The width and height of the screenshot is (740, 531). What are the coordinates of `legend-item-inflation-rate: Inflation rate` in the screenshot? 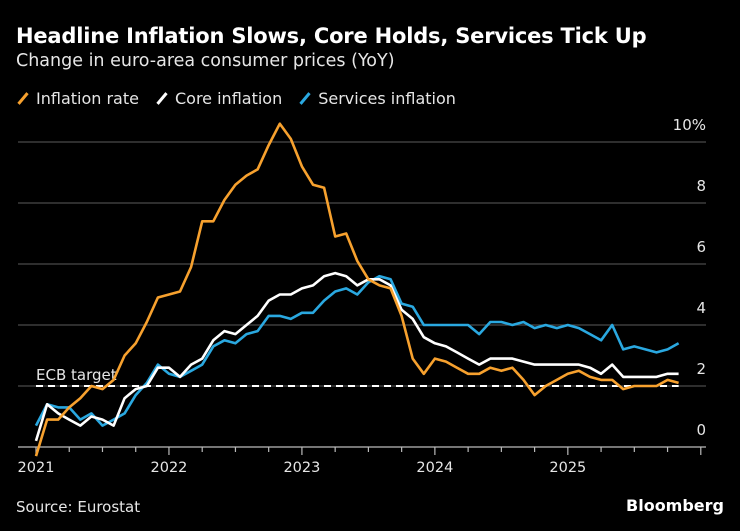 It's located at (77, 98).